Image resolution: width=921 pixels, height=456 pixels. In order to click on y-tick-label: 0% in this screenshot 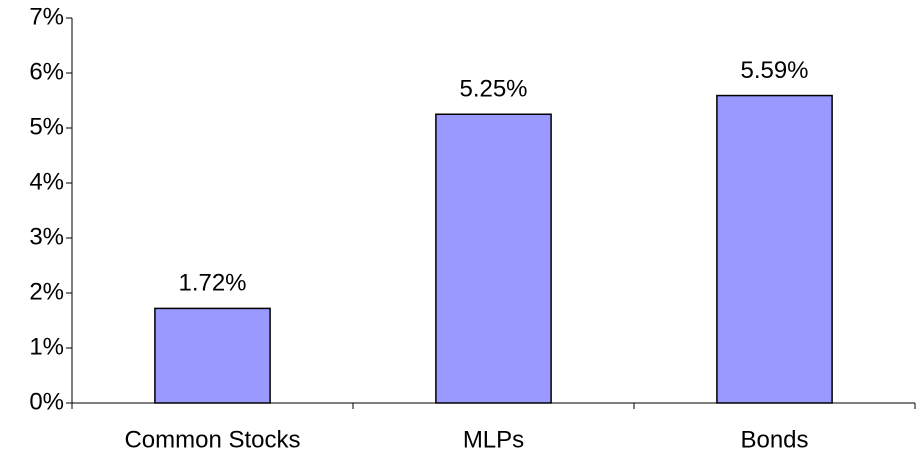, I will do `click(46, 401)`.